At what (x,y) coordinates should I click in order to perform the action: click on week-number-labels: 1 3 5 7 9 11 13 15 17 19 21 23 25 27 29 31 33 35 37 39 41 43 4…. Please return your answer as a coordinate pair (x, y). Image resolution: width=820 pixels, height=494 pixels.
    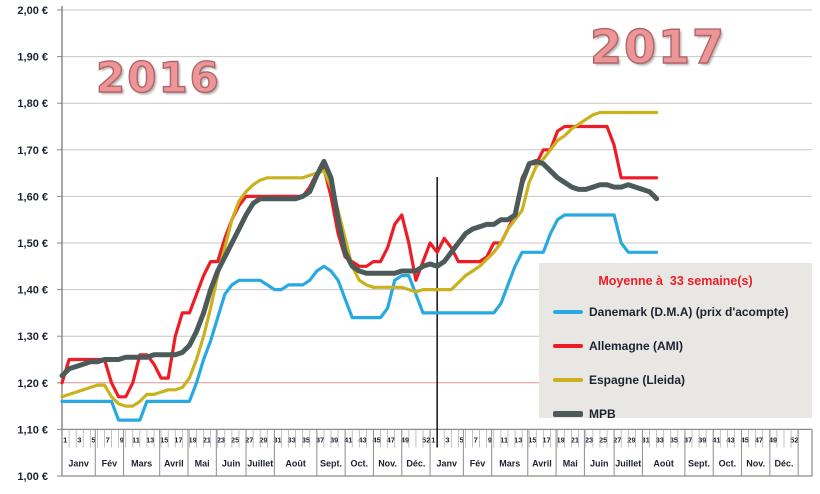
    Looking at the image, I should click on (430, 440).